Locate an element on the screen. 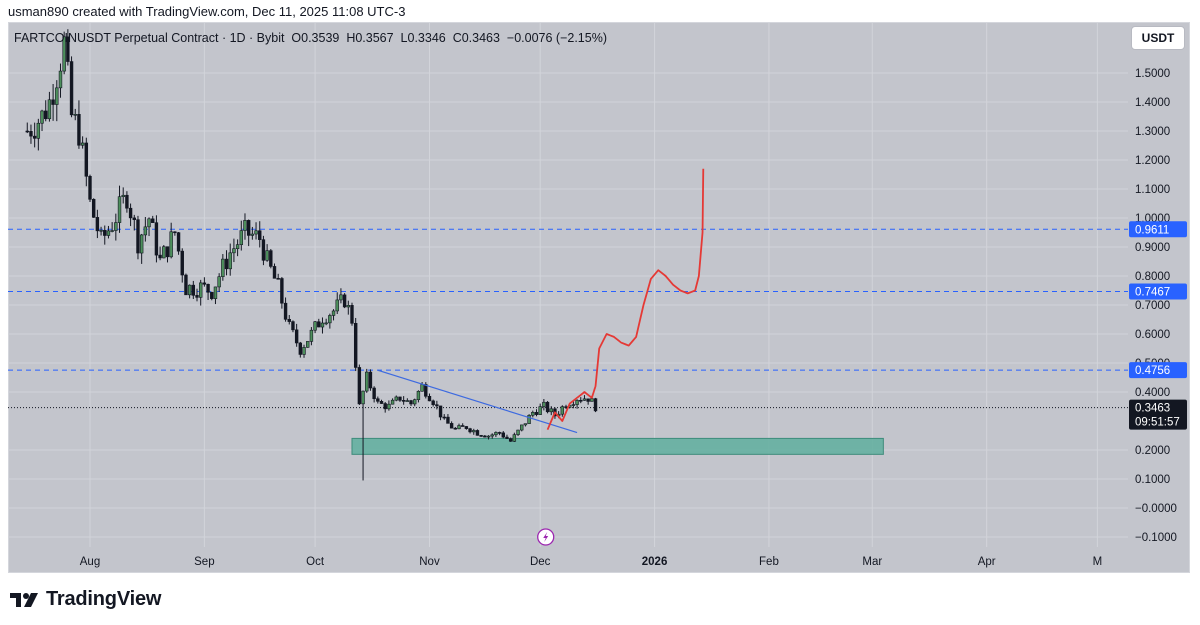  y-tick-label: 0.1000 is located at coordinates (1152, 480).